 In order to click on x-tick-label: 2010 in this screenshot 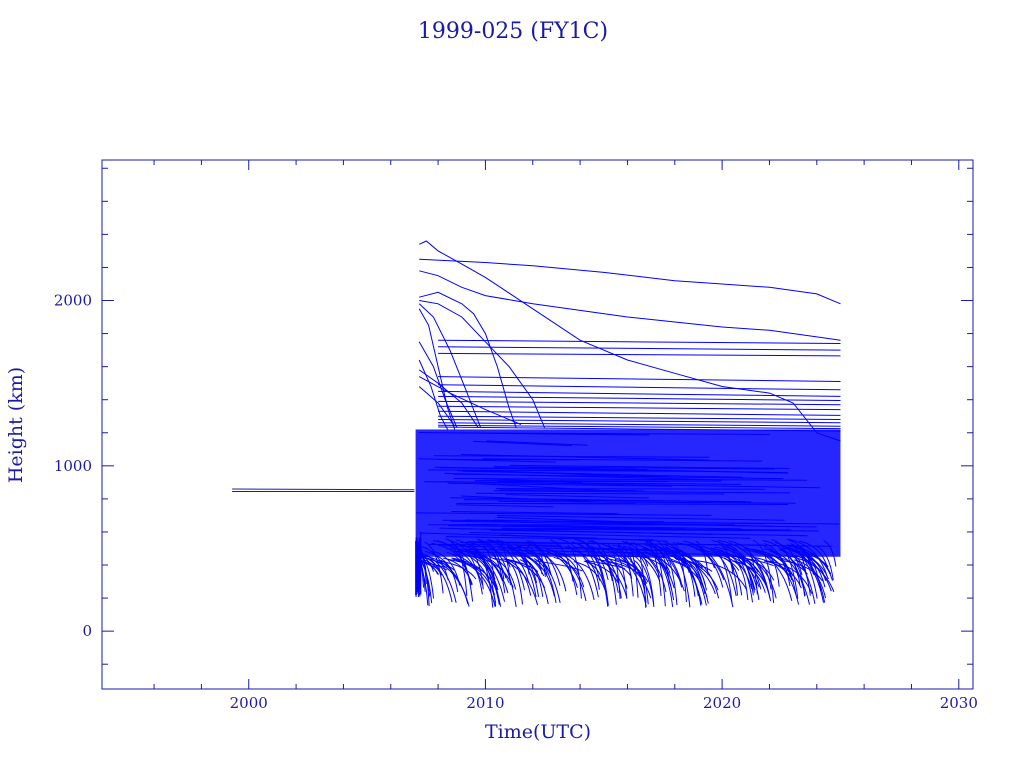, I will do `click(485, 703)`.